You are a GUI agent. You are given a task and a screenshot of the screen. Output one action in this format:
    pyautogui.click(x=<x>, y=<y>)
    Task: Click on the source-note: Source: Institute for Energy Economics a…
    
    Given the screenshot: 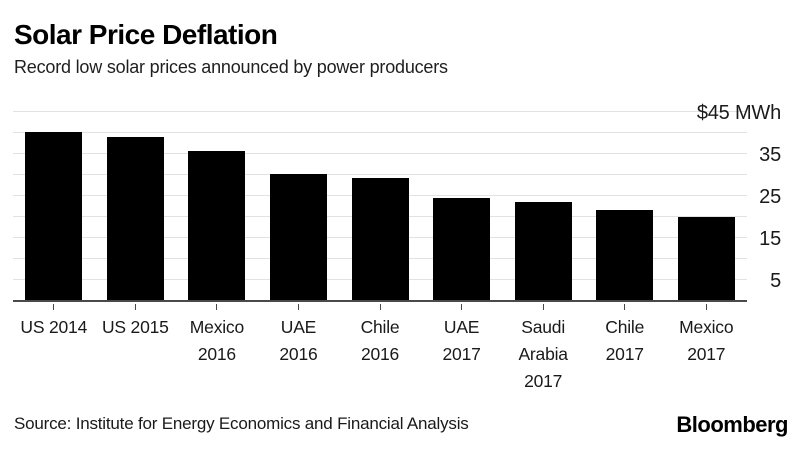 What is the action you would take?
    pyautogui.click(x=241, y=423)
    